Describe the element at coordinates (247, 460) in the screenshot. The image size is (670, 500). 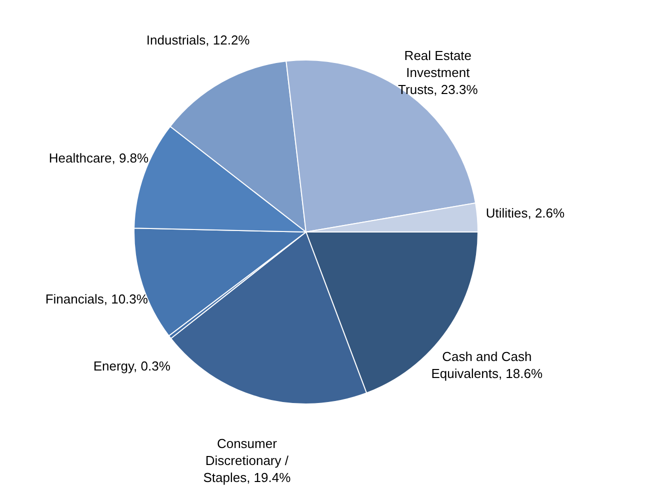
I see `slice-label: Consumer Discretionary / Staples, 19.4%` at that location.